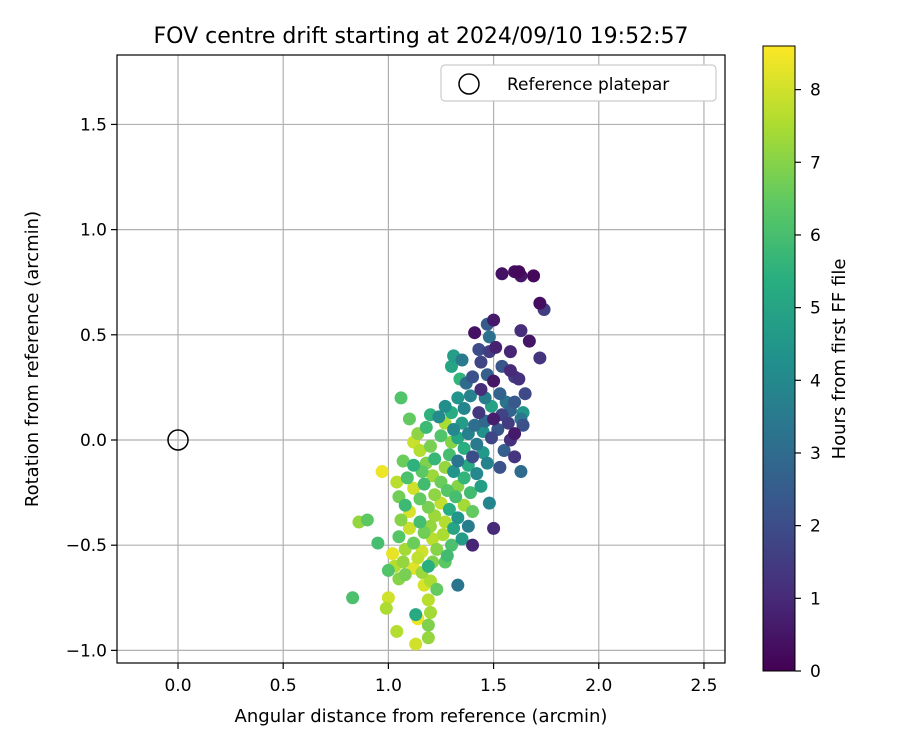 The width and height of the screenshot is (900, 750). Describe the element at coordinates (32, 359) in the screenshot. I see `y-axis-label: Rotation from reference (arcmin)` at that location.